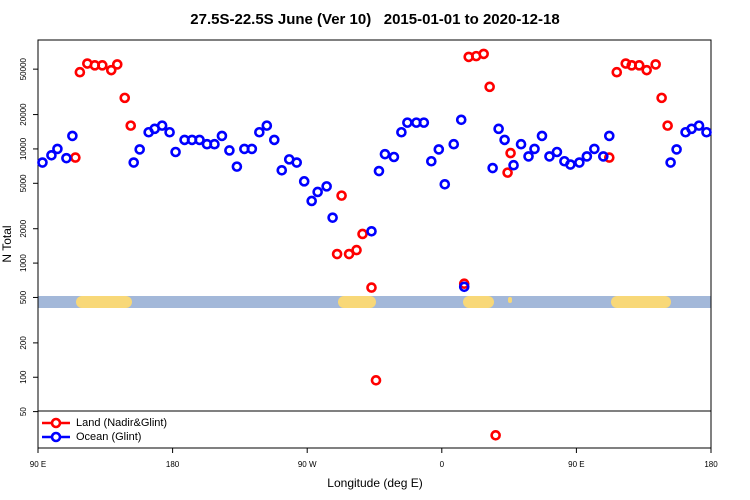 The image size is (750, 500). What do you see at coordinates (23, 411) in the screenshot?
I see `y-tick-label: 50` at bounding box center [23, 411].